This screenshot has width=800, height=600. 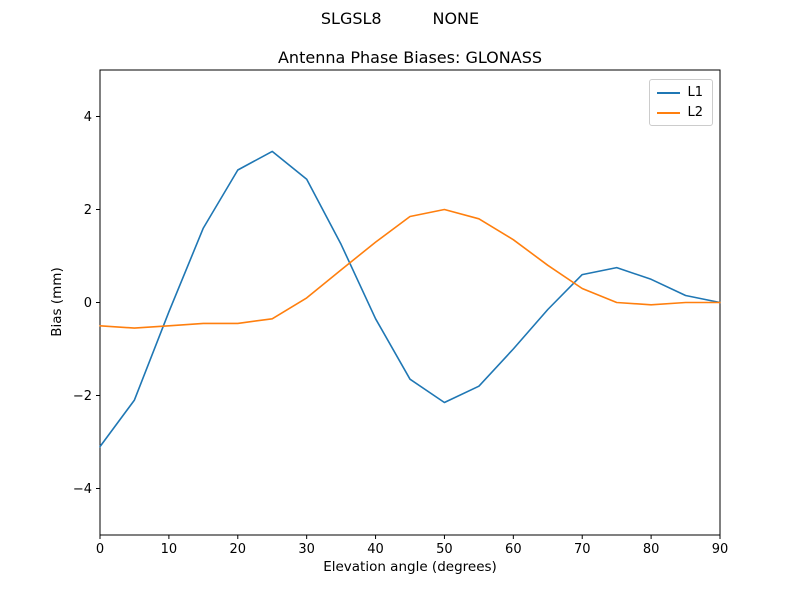 What do you see at coordinates (669, 92) in the screenshot?
I see `legend-swatch-L1` at bounding box center [669, 92].